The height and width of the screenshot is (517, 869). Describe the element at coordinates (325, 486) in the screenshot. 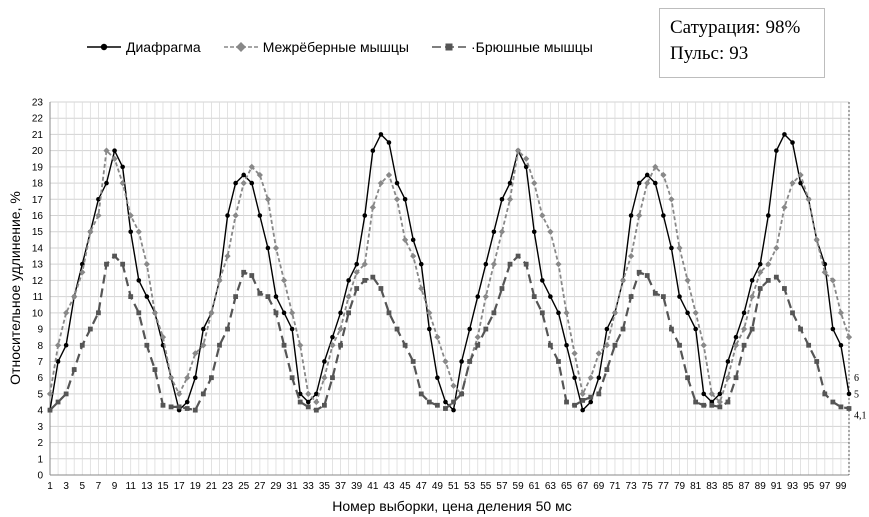

I see `x-tick-label: 35` at that location.